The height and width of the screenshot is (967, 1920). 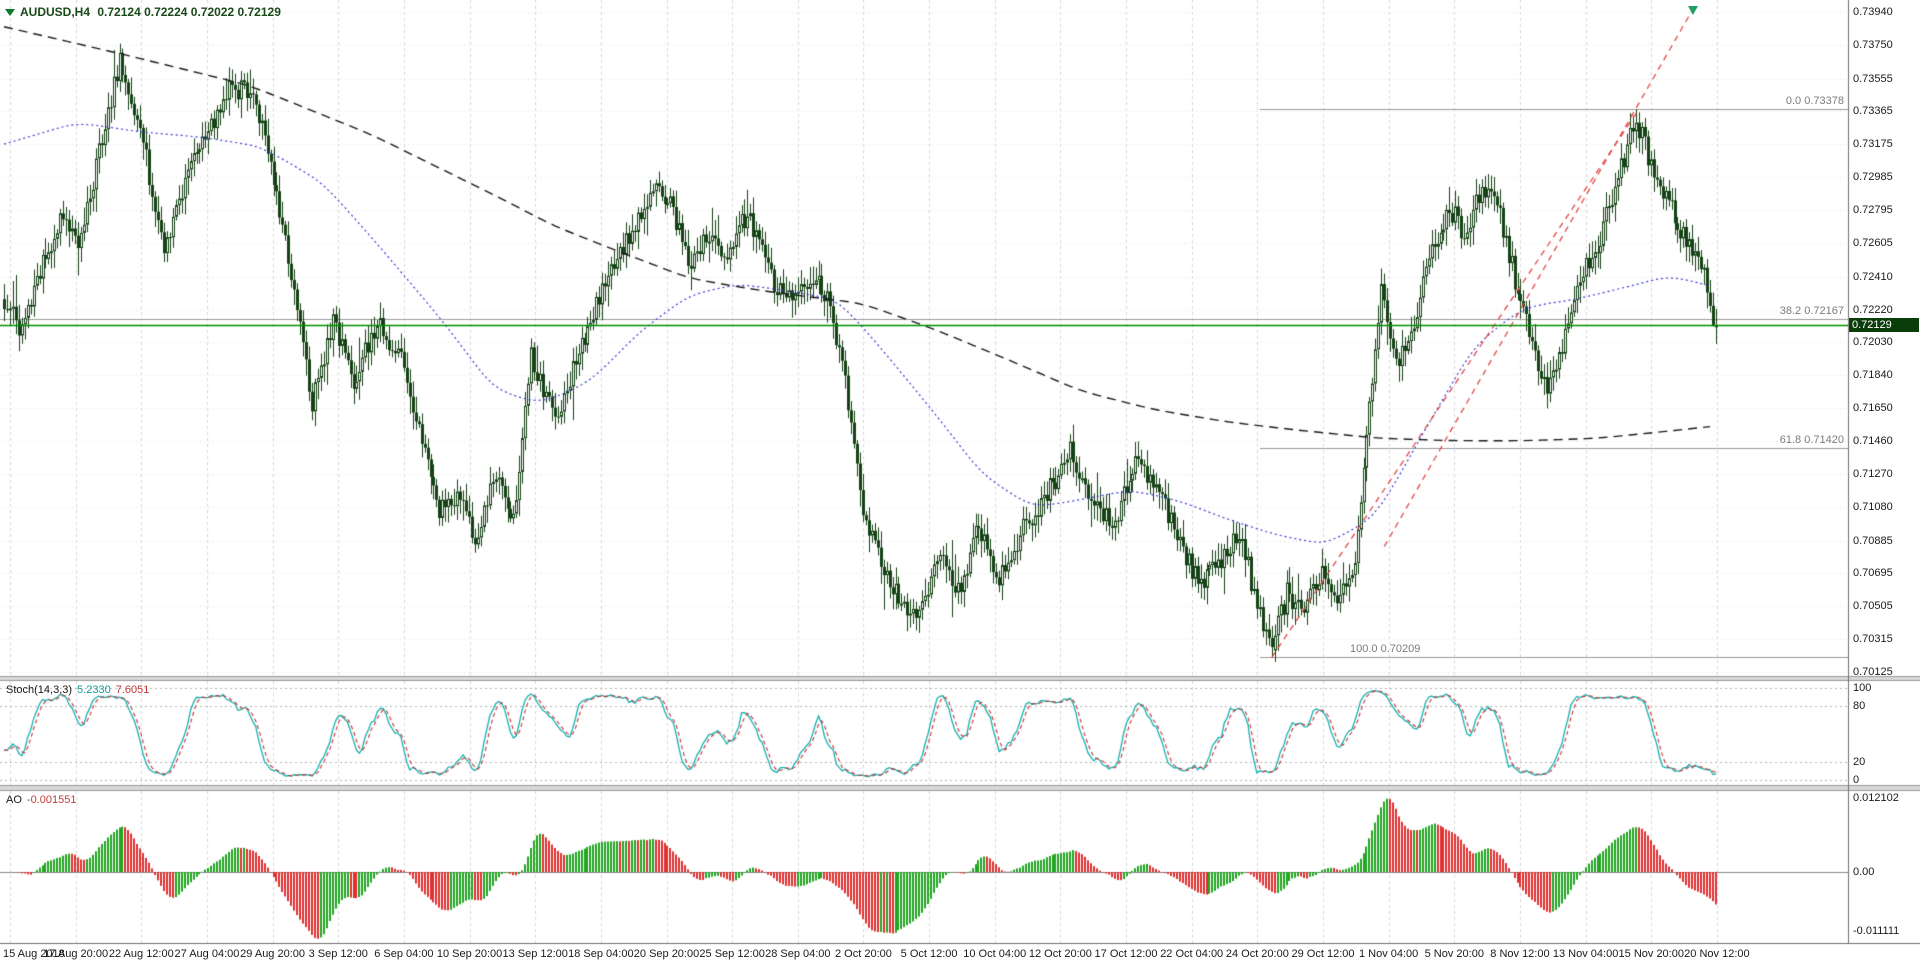 I want to click on price-axis-label: 0.72410, so click(x=1873, y=276).